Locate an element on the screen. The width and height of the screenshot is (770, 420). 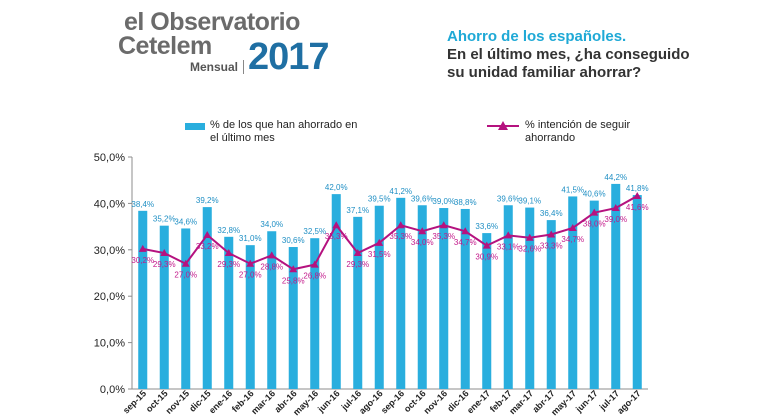
bar-value-label: 30,6% is located at coordinates (293, 240).